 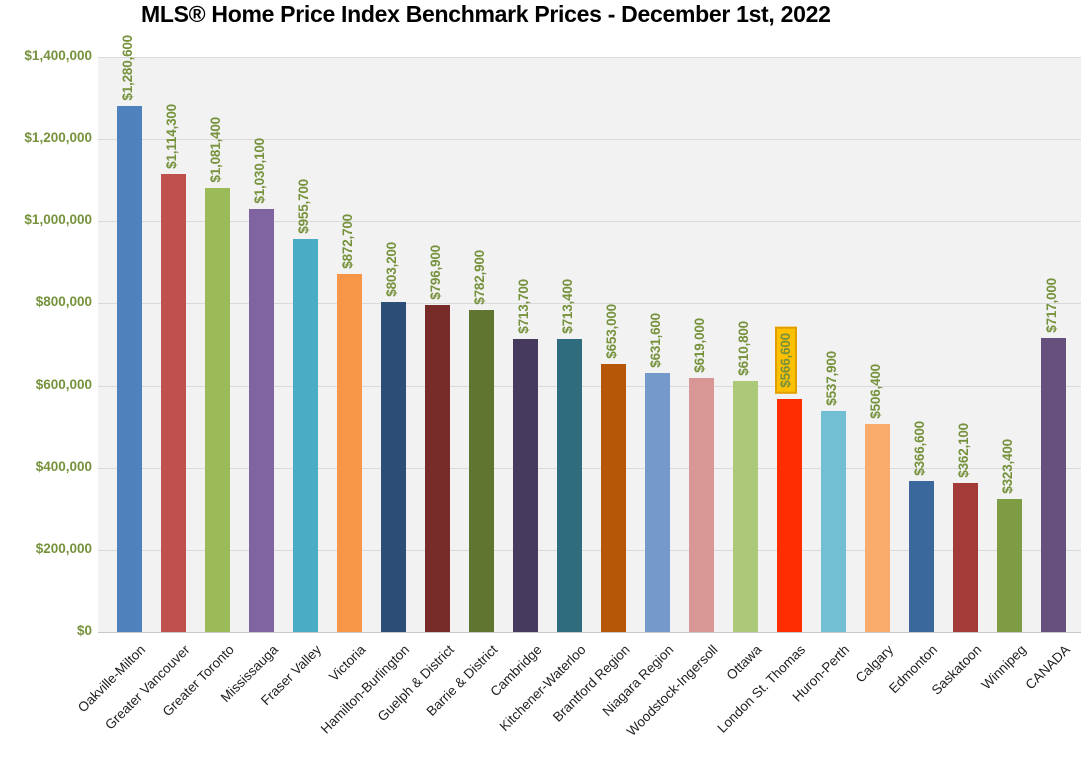 I want to click on x-axis-category-label-calgary: Calgary, so click(x=875, y=664).